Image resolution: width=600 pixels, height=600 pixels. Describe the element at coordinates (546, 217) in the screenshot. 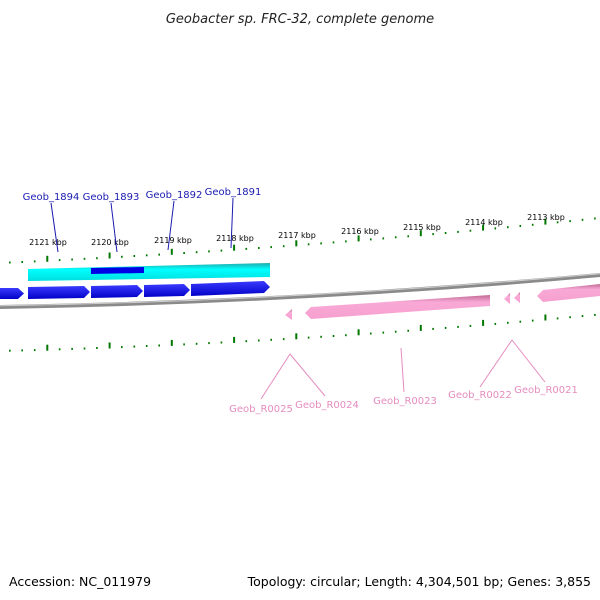

I see `scale-label-2113: 2113 kbp` at that location.